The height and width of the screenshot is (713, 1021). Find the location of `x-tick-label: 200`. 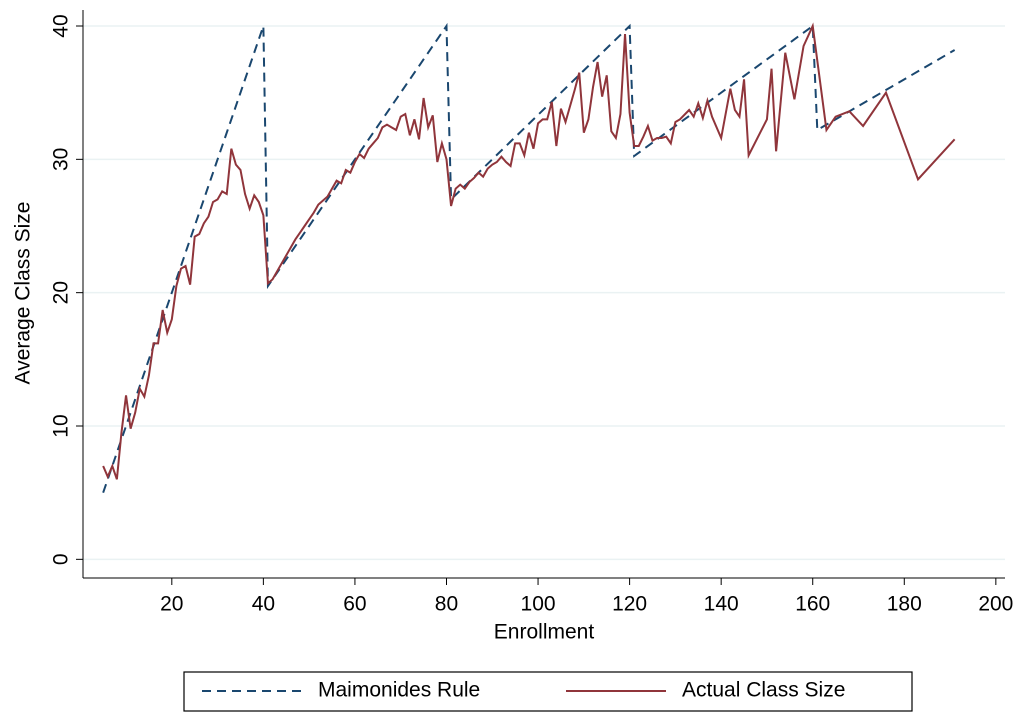

x-tick-label: 200 is located at coordinates (995, 604).